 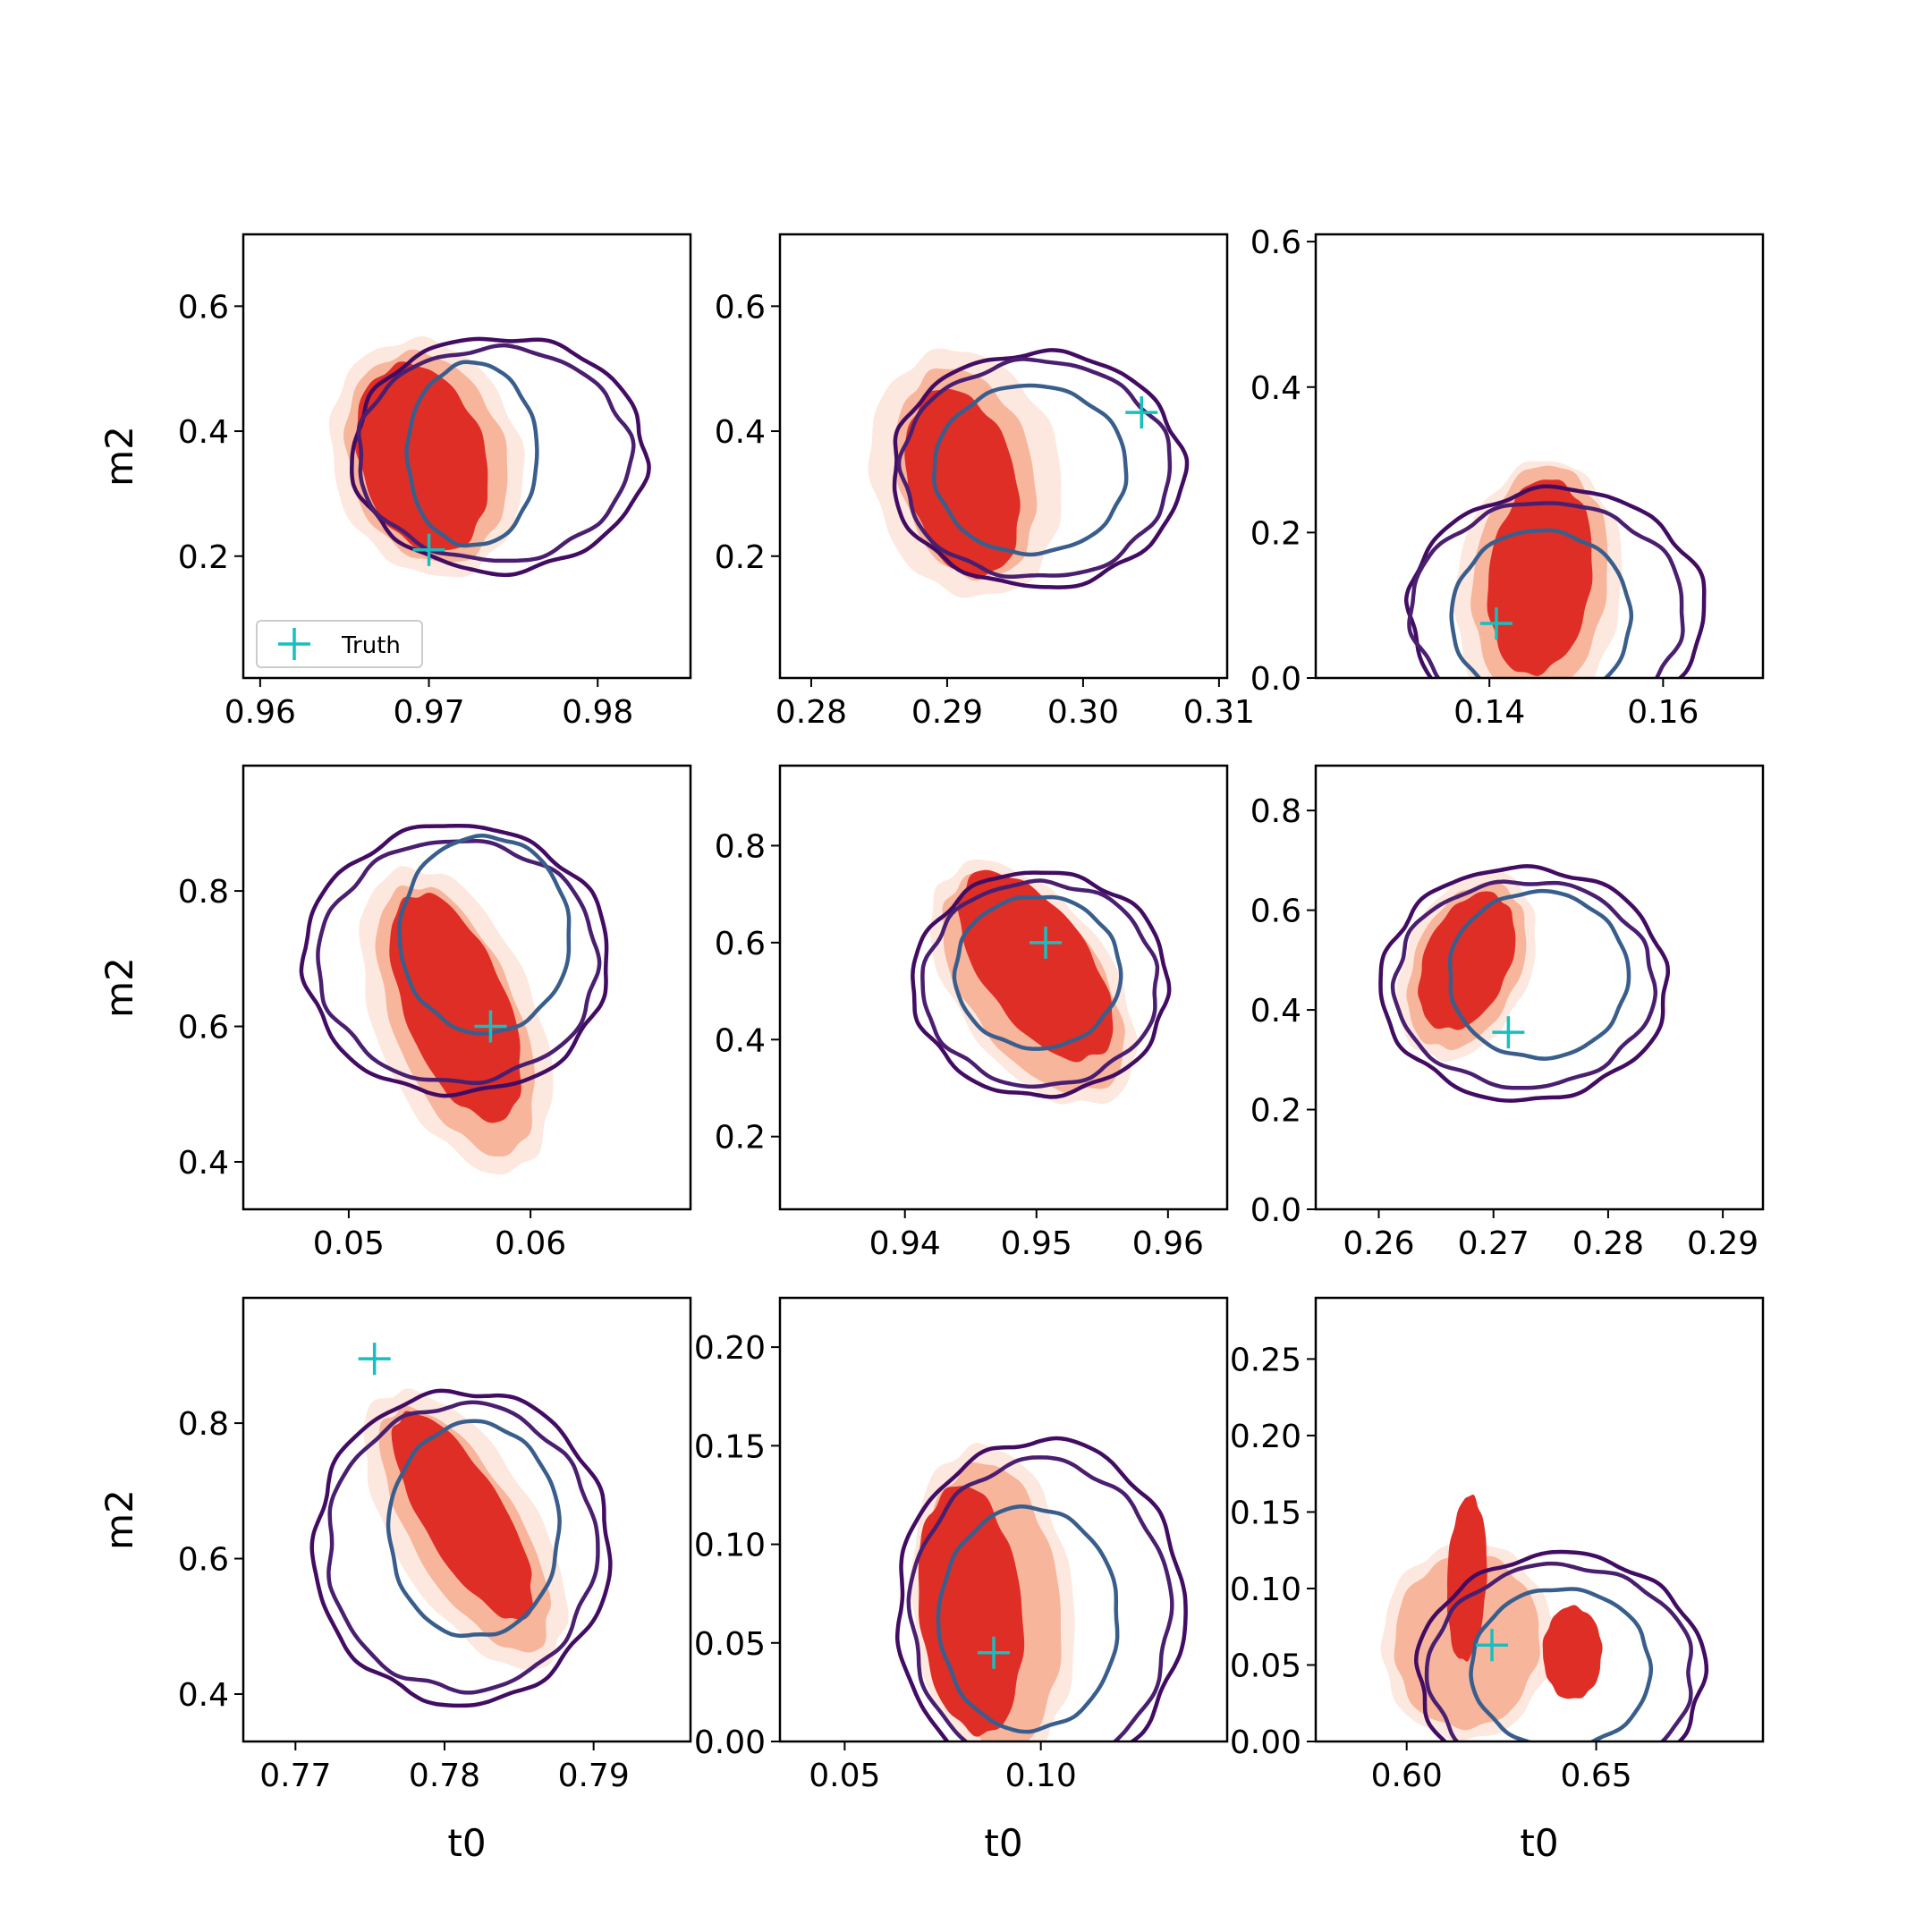 What do you see at coordinates (1275, 679) in the screenshot?
I see `y-tick-label: 0.0` at bounding box center [1275, 679].